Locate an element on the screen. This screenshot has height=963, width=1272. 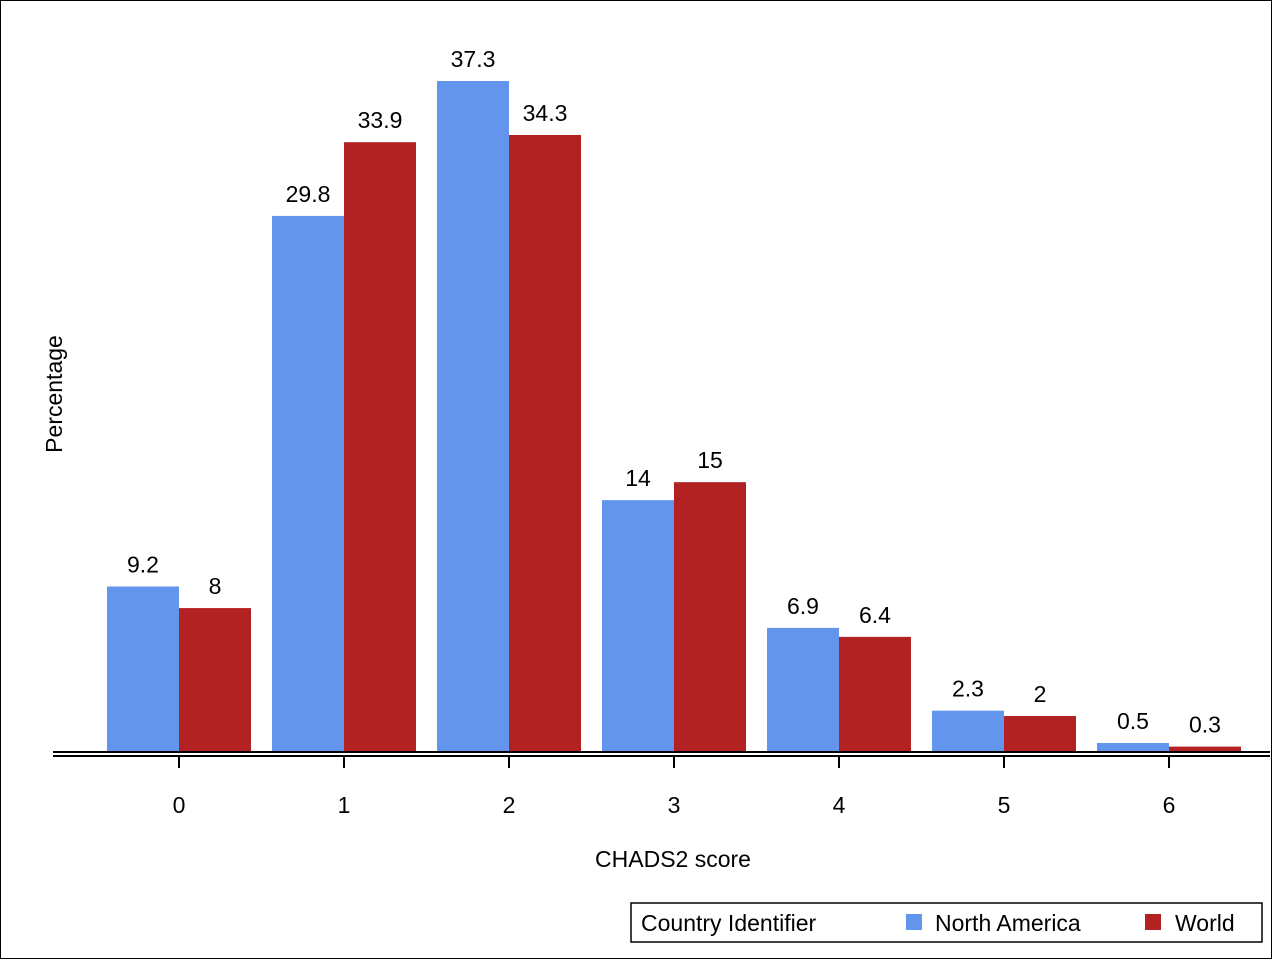
value-label-world-5: 2 is located at coordinates (1040, 694).